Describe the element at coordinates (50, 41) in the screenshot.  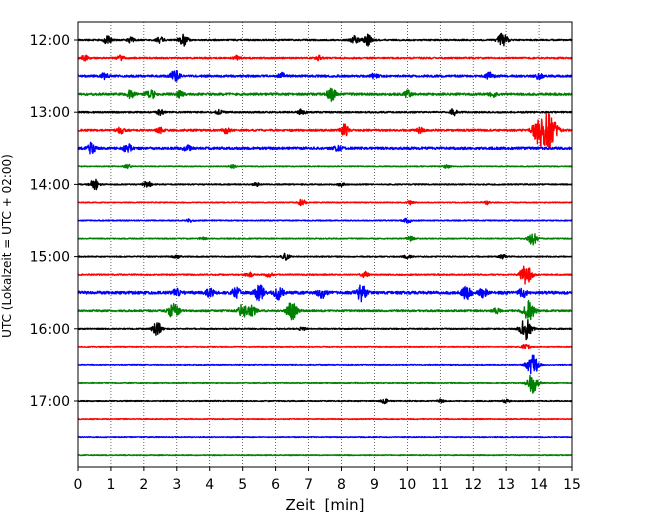
I see `y-tick-label: 12:00` at that location.